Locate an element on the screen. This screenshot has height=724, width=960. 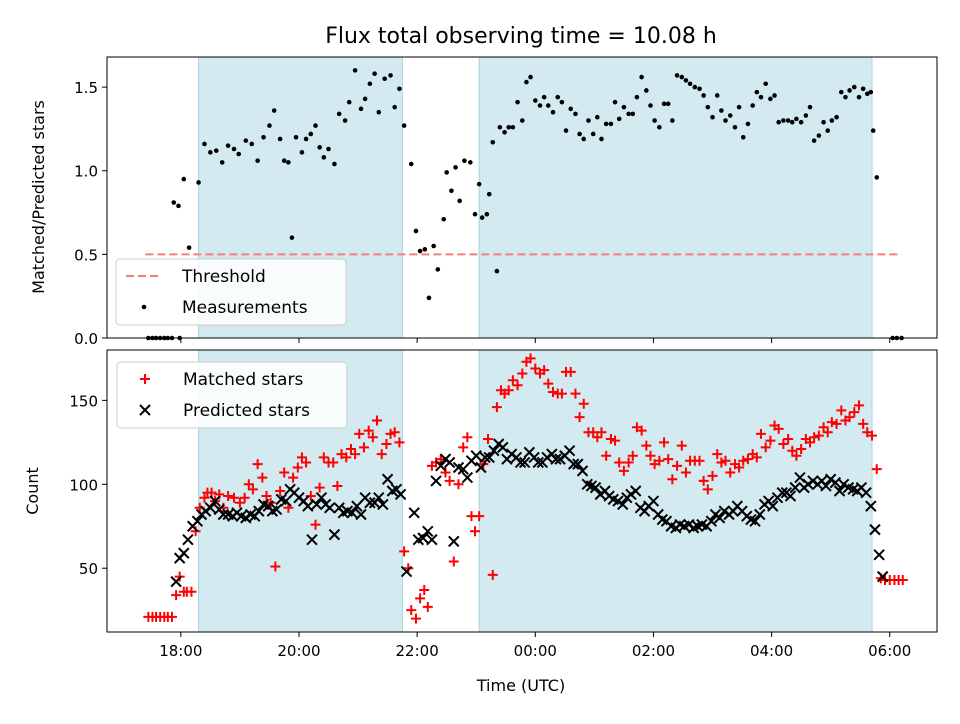
bottom-legend-box is located at coordinates (232, 395).